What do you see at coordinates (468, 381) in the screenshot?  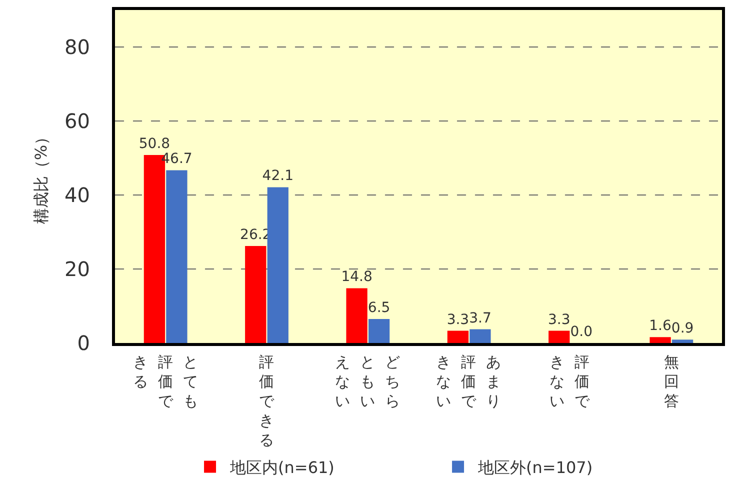 I see `category-label: あまり評価できない` at bounding box center [468, 381].